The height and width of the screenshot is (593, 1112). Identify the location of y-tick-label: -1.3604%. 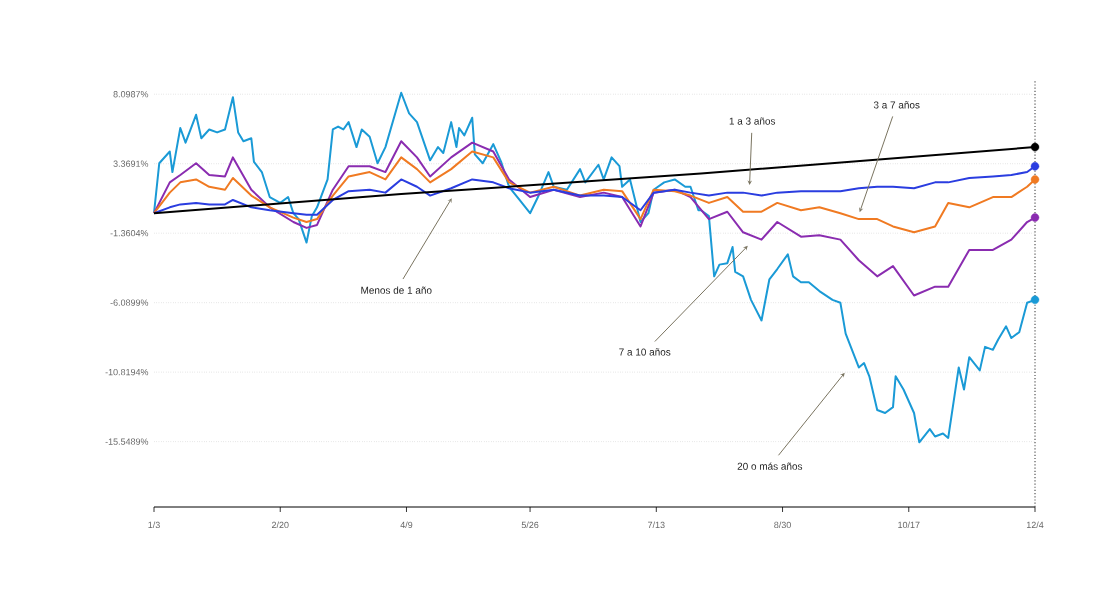
(129, 233).